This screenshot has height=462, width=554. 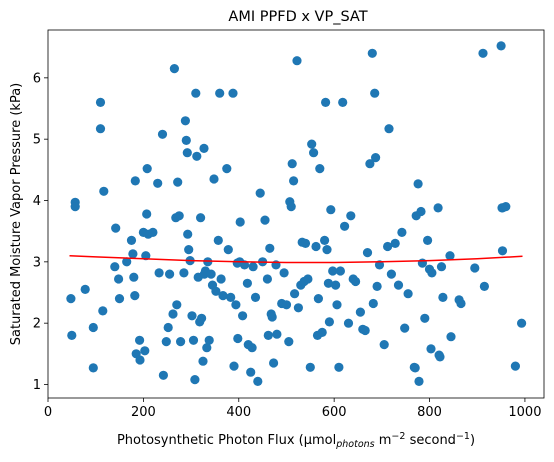 I want to click on x-tick-label: 600, so click(x=334, y=412).